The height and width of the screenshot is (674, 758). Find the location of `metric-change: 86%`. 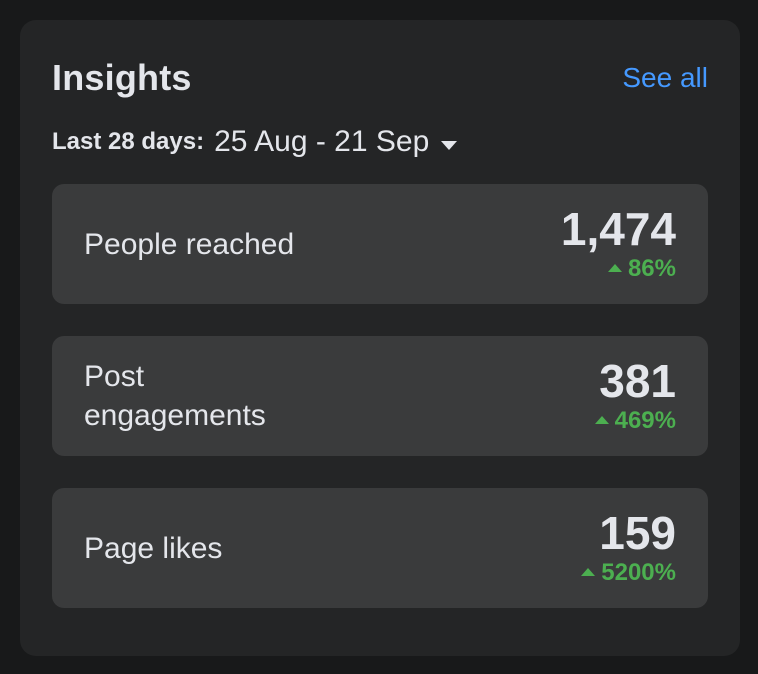

metric-change: 86% is located at coordinates (641, 269).